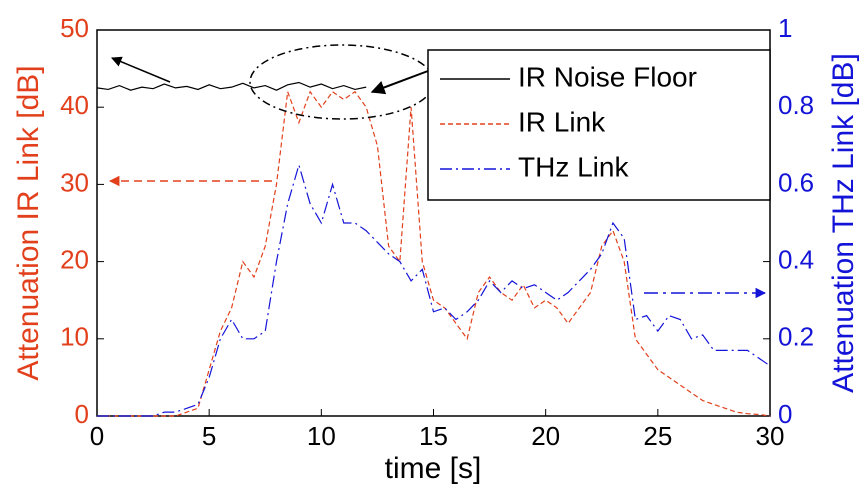 This screenshot has width=860, height=491. Describe the element at coordinates (573, 166) in the screenshot. I see `legend-label: THz Link` at that location.